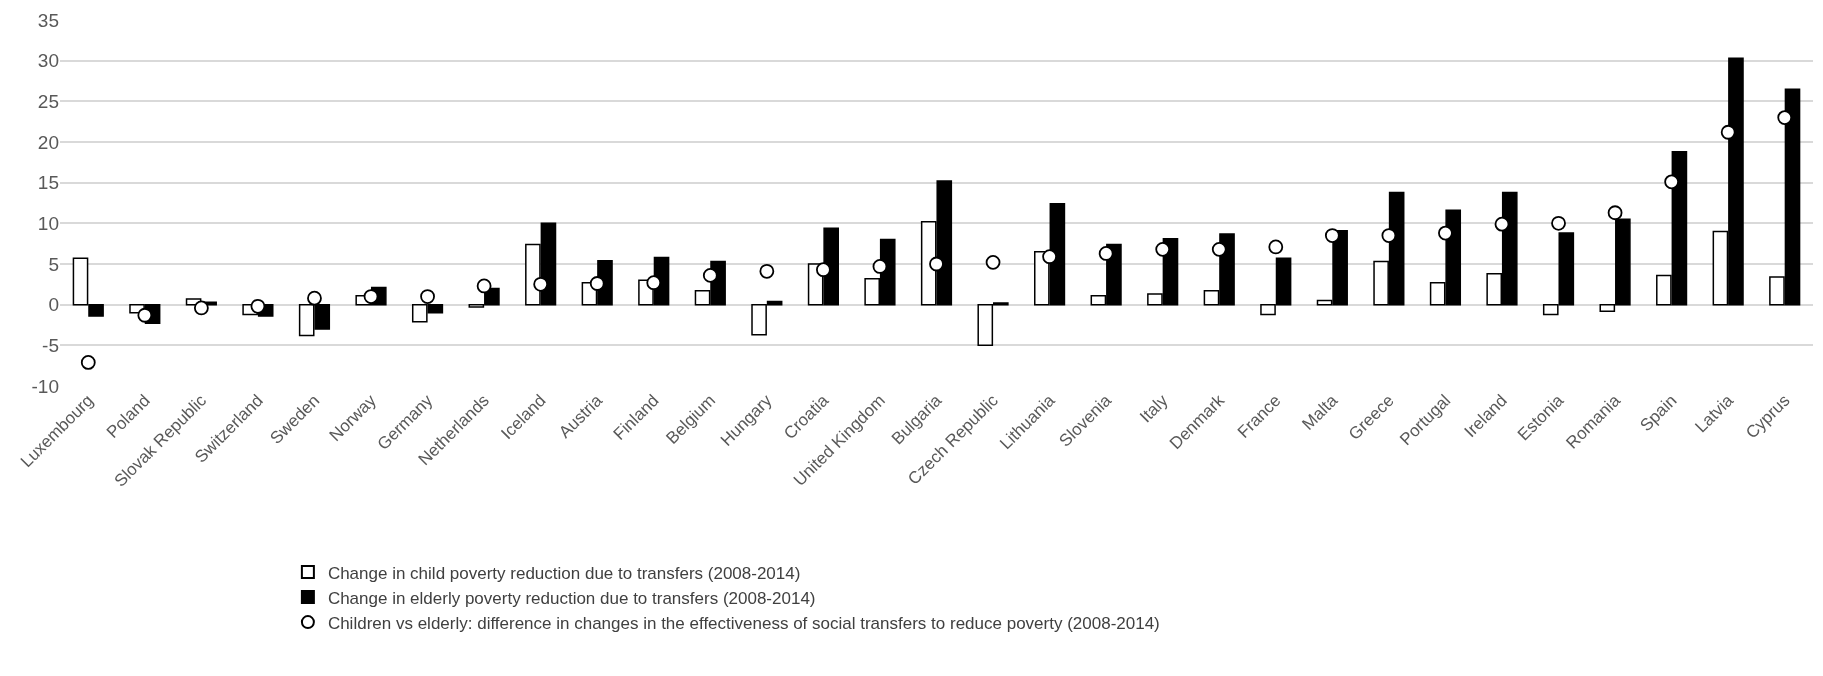  I want to click on y-tick-label: 5, so click(53, 264).